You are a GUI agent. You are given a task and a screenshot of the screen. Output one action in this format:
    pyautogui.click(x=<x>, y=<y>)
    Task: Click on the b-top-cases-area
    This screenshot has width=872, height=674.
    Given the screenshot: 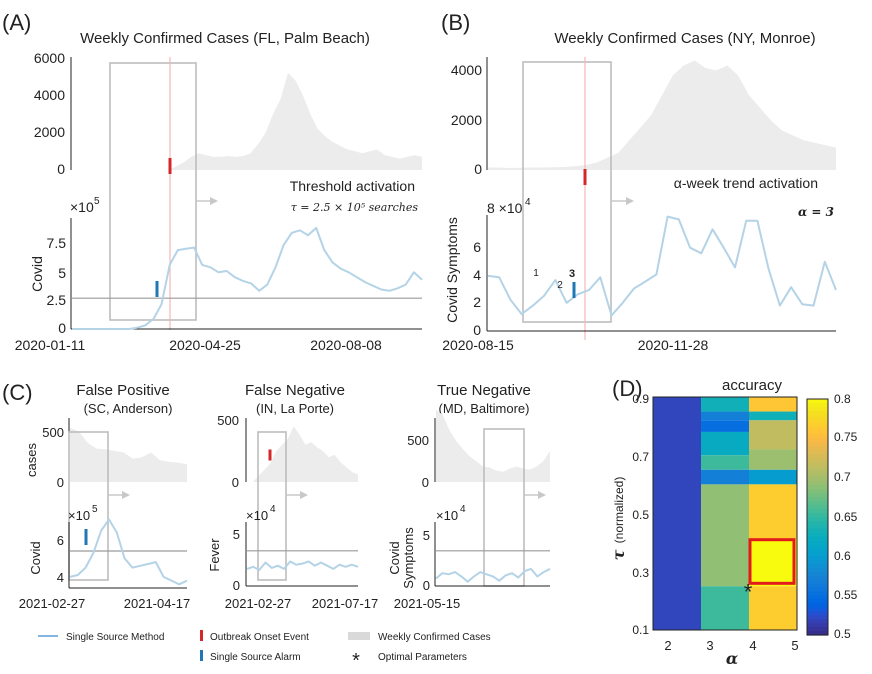 What is the action you would take?
    pyautogui.click(x=662, y=115)
    